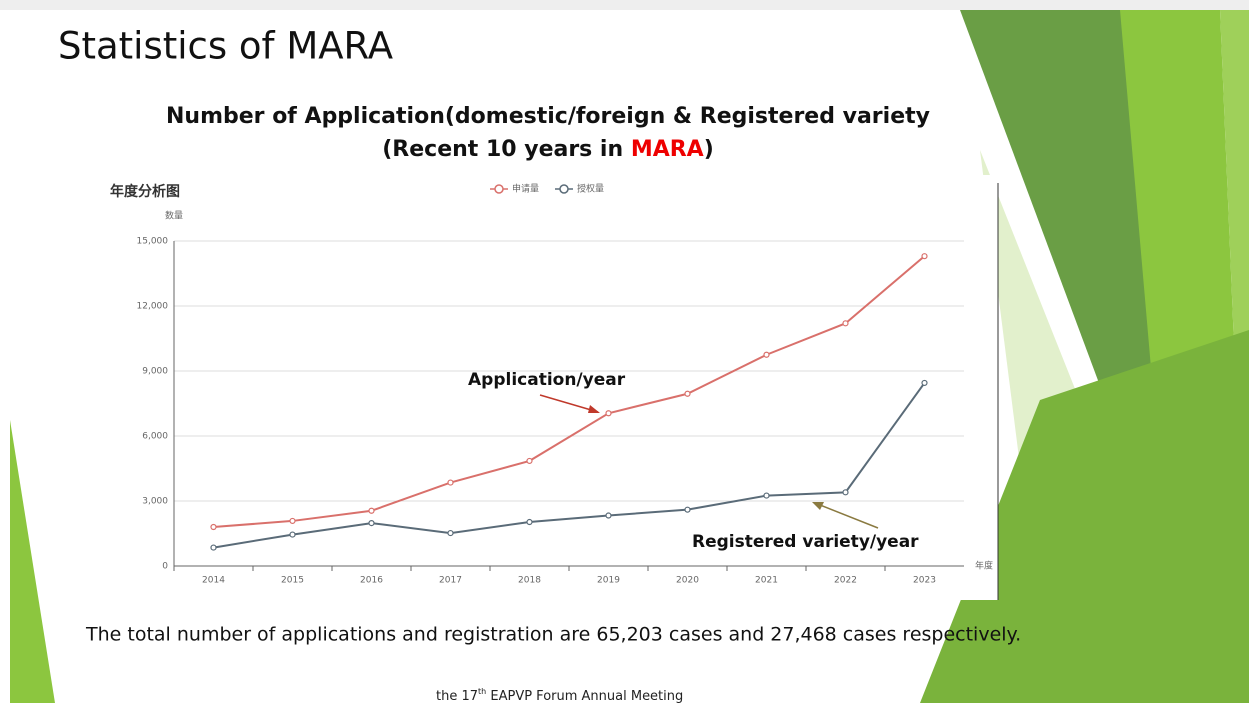 This screenshot has width=1249, height=703. I want to click on x-tick-label: 2014, so click(213, 581).